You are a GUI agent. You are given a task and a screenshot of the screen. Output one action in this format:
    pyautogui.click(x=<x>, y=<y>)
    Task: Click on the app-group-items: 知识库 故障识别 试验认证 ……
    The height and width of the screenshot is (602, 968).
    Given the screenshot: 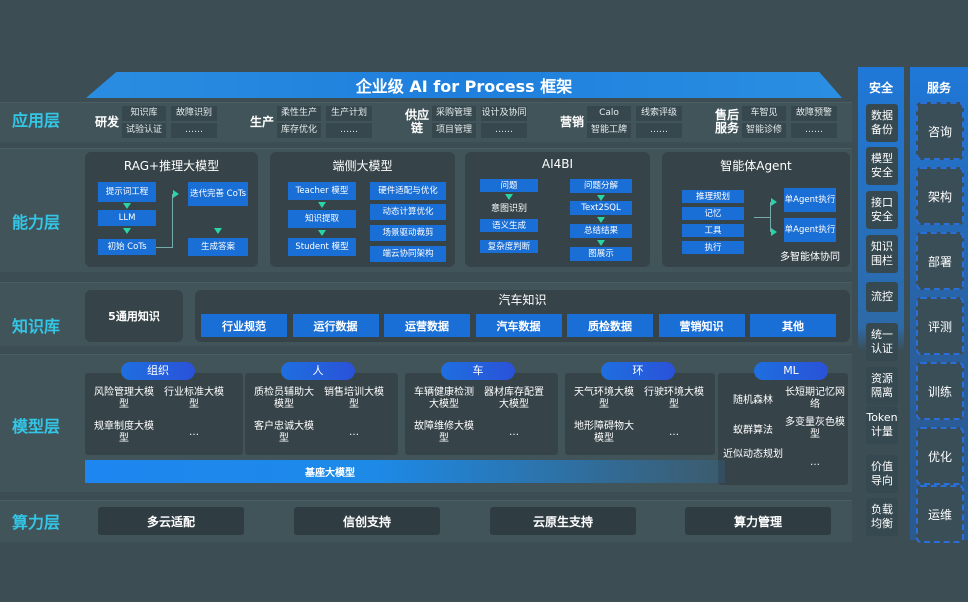 What is the action you would take?
    pyautogui.click(x=169, y=122)
    